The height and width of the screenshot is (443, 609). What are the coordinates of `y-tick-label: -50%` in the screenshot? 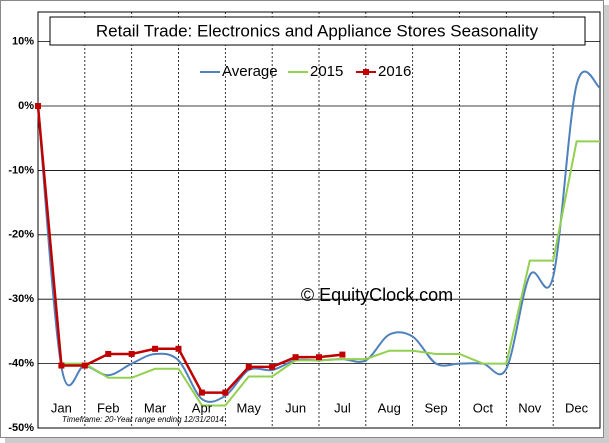 It's located at (21, 428).